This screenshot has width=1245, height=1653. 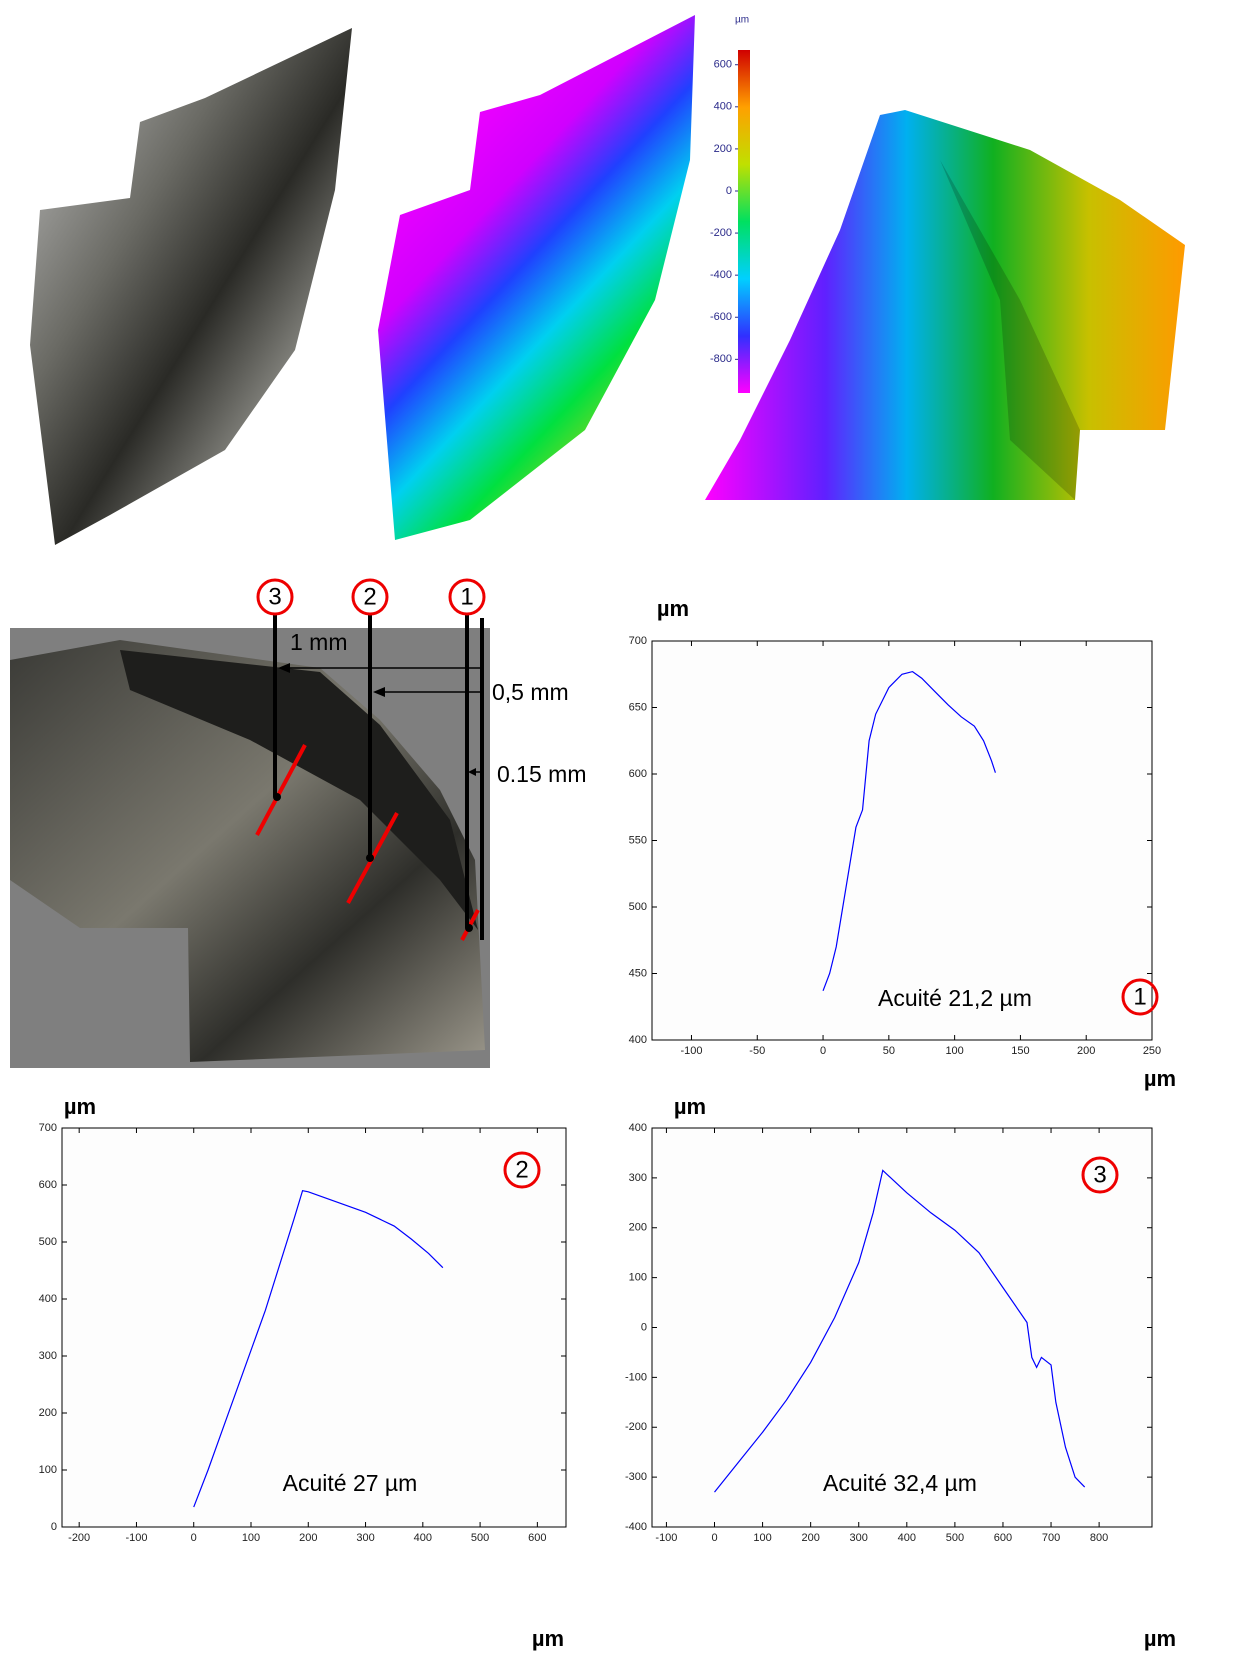 I want to click on tick-label: -800, so click(x=721, y=359).